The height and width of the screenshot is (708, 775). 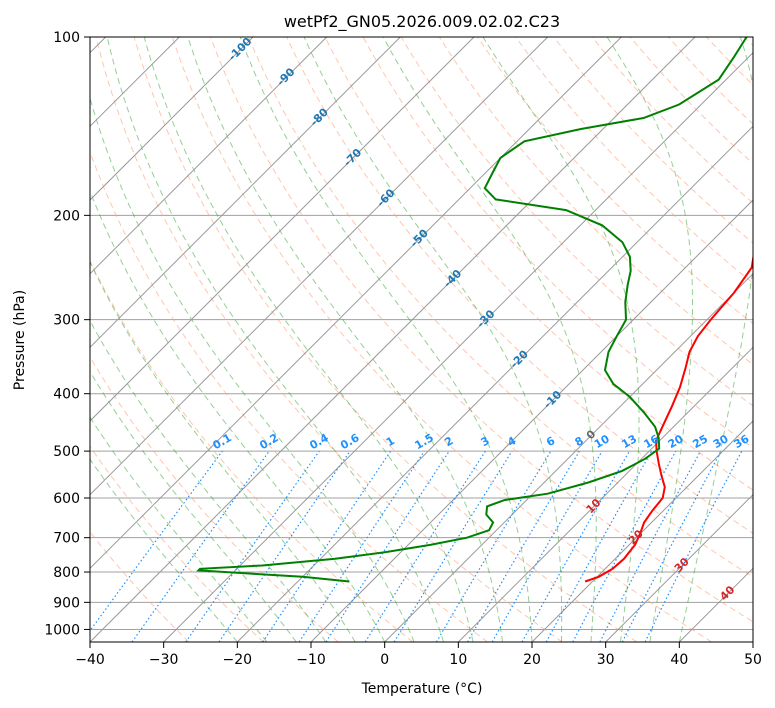 I want to click on x-tick-label: 50, so click(x=753, y=660).